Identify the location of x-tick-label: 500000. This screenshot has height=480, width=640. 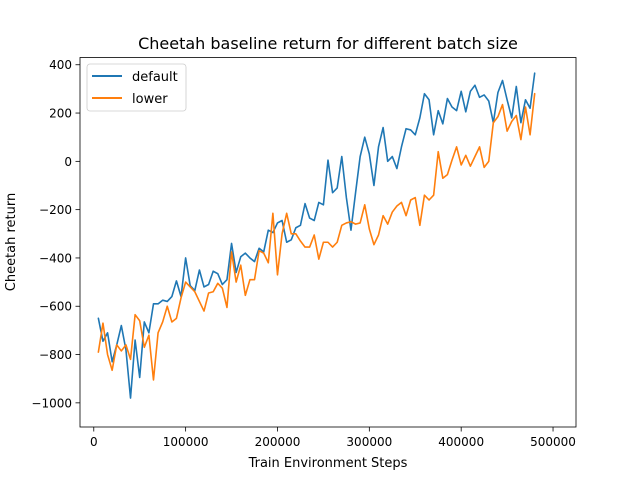
(553, 442).